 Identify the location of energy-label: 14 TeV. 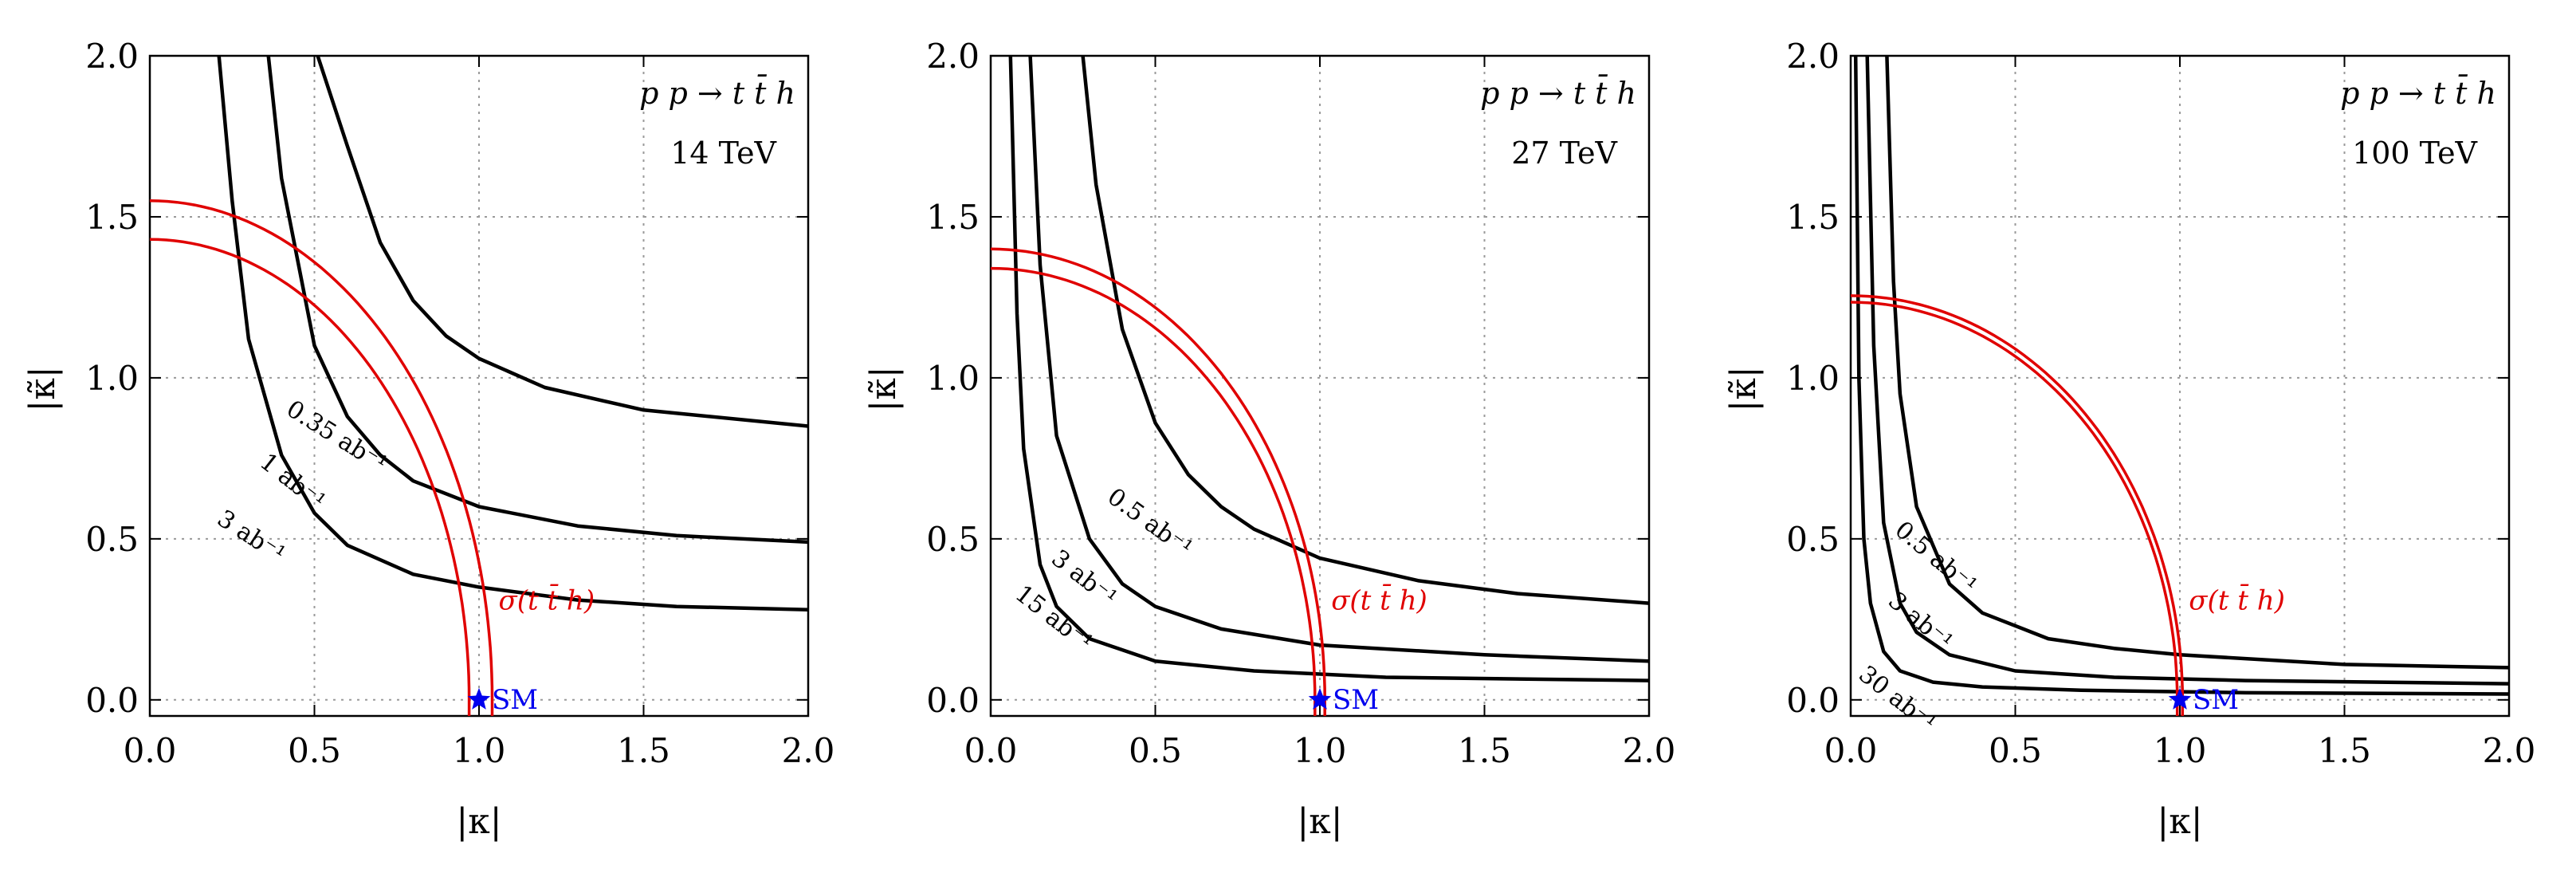
(723, 153).